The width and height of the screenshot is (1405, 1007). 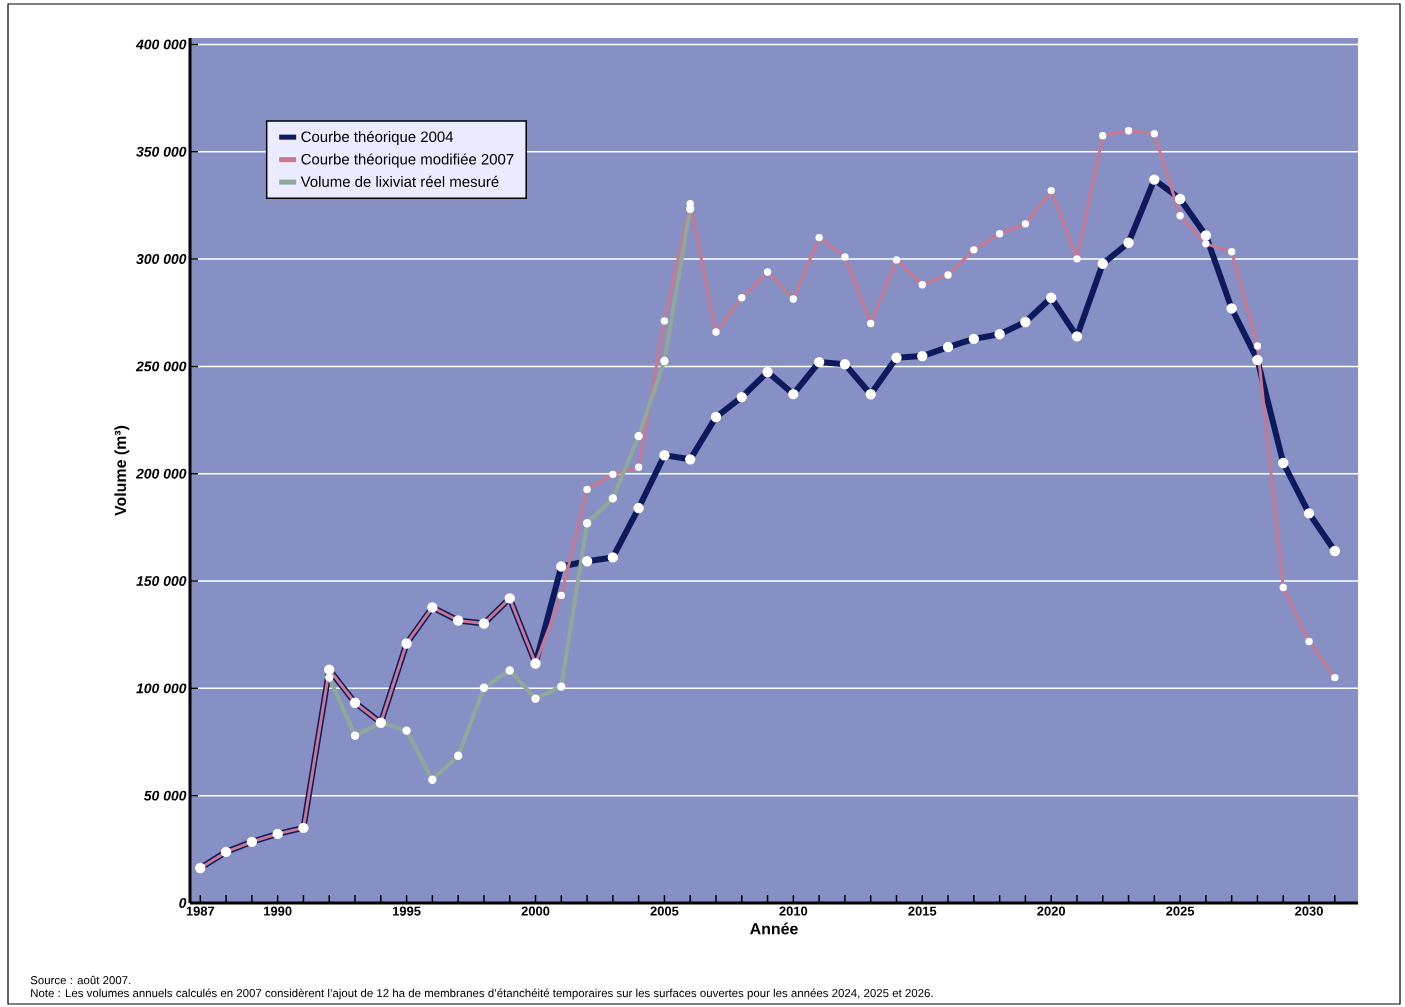 I want to click on x-axis-title: Année, so click(x=774, y=928).